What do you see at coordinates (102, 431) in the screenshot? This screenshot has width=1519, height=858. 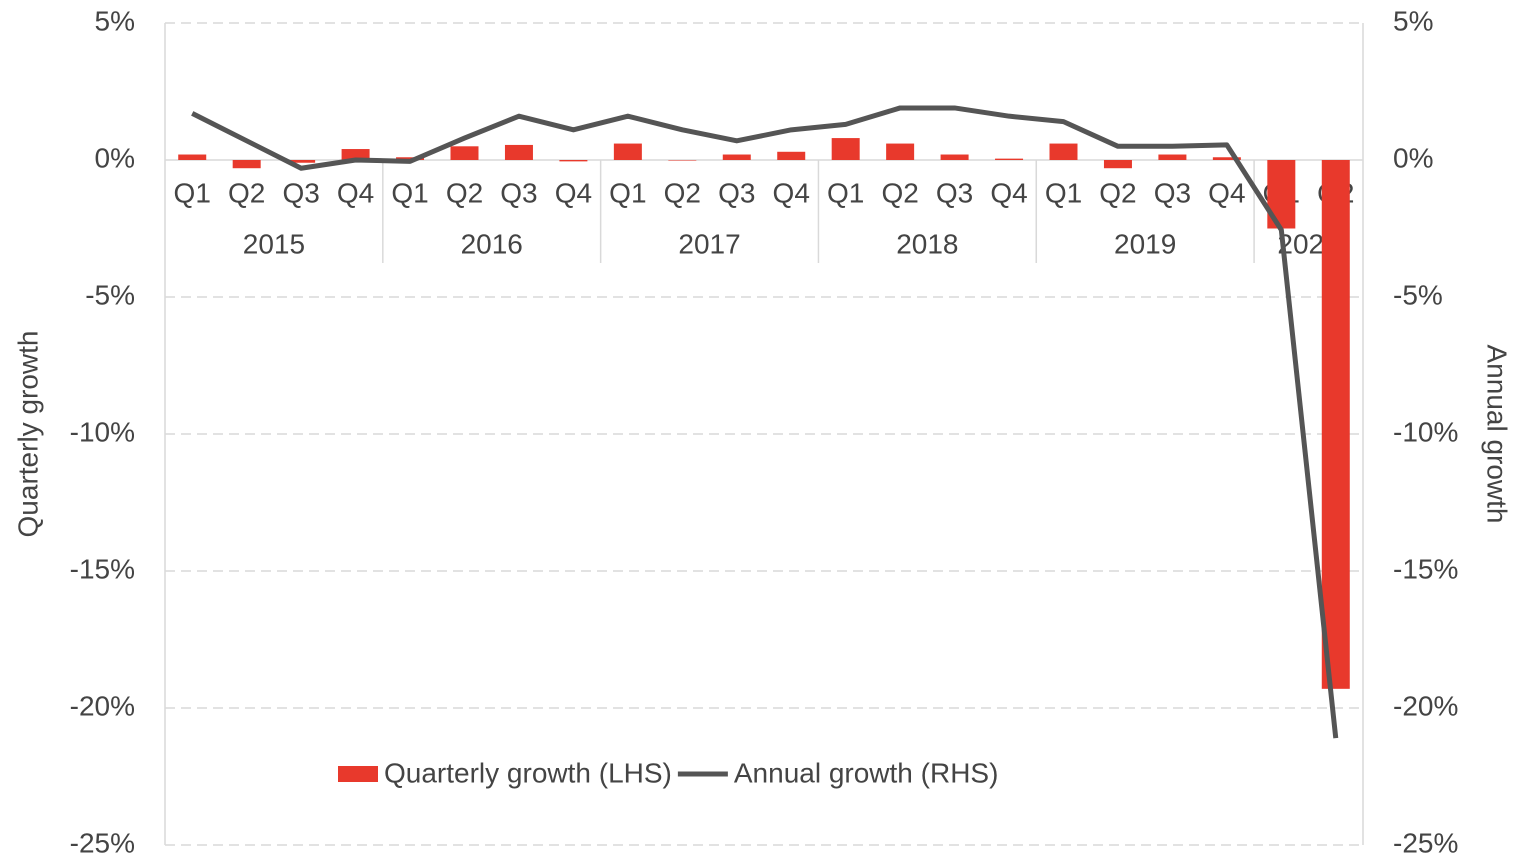 I see `y-tick-label: -10%` at bounding box center [102, 431].